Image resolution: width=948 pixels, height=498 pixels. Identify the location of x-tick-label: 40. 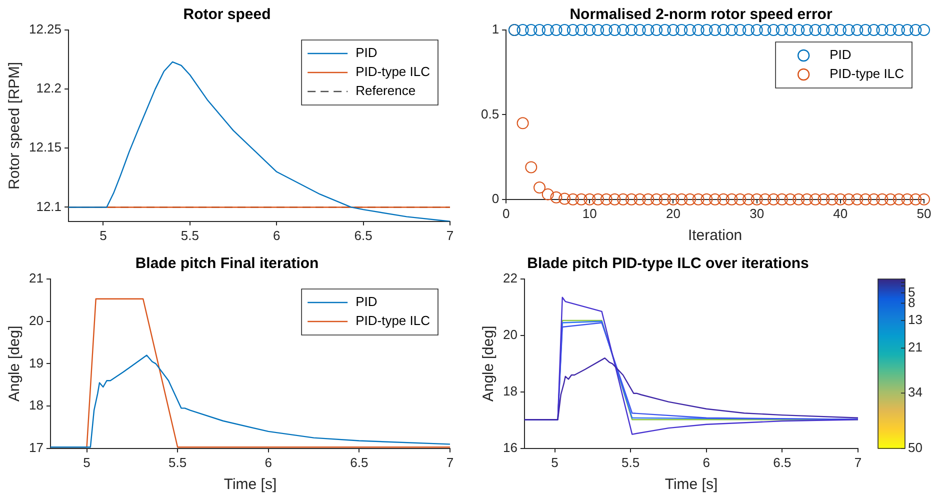
(840, 213).